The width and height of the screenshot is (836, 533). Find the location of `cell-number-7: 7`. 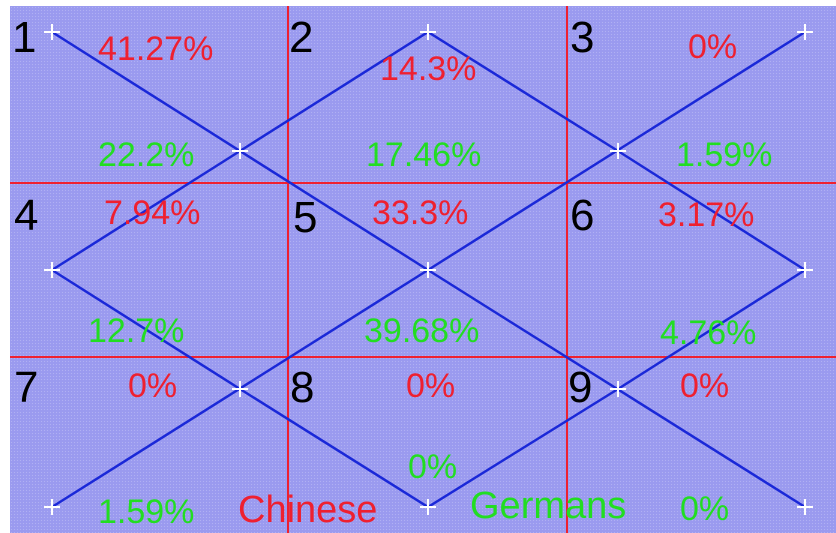

cell-number-7: 7 is located at coordinates (26, 387).